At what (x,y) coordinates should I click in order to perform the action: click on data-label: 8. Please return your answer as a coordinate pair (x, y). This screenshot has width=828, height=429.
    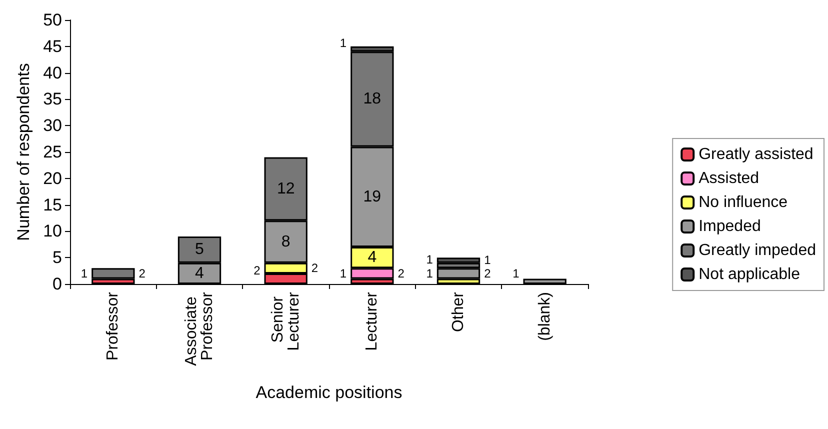
    Looking at the image, I should click on (285, 241).